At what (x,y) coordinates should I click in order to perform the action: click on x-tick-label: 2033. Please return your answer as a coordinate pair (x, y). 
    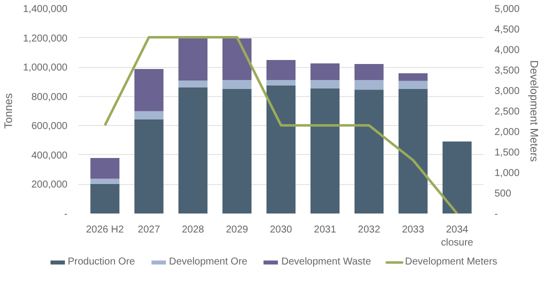
    Looking at the image, I should click on (413, 230).